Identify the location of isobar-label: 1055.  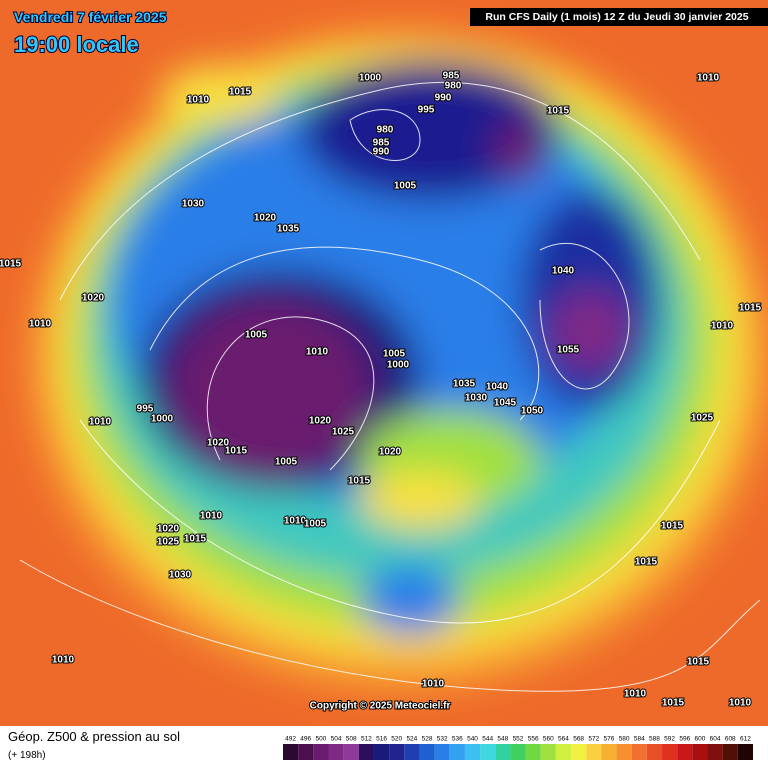
(568, 350).